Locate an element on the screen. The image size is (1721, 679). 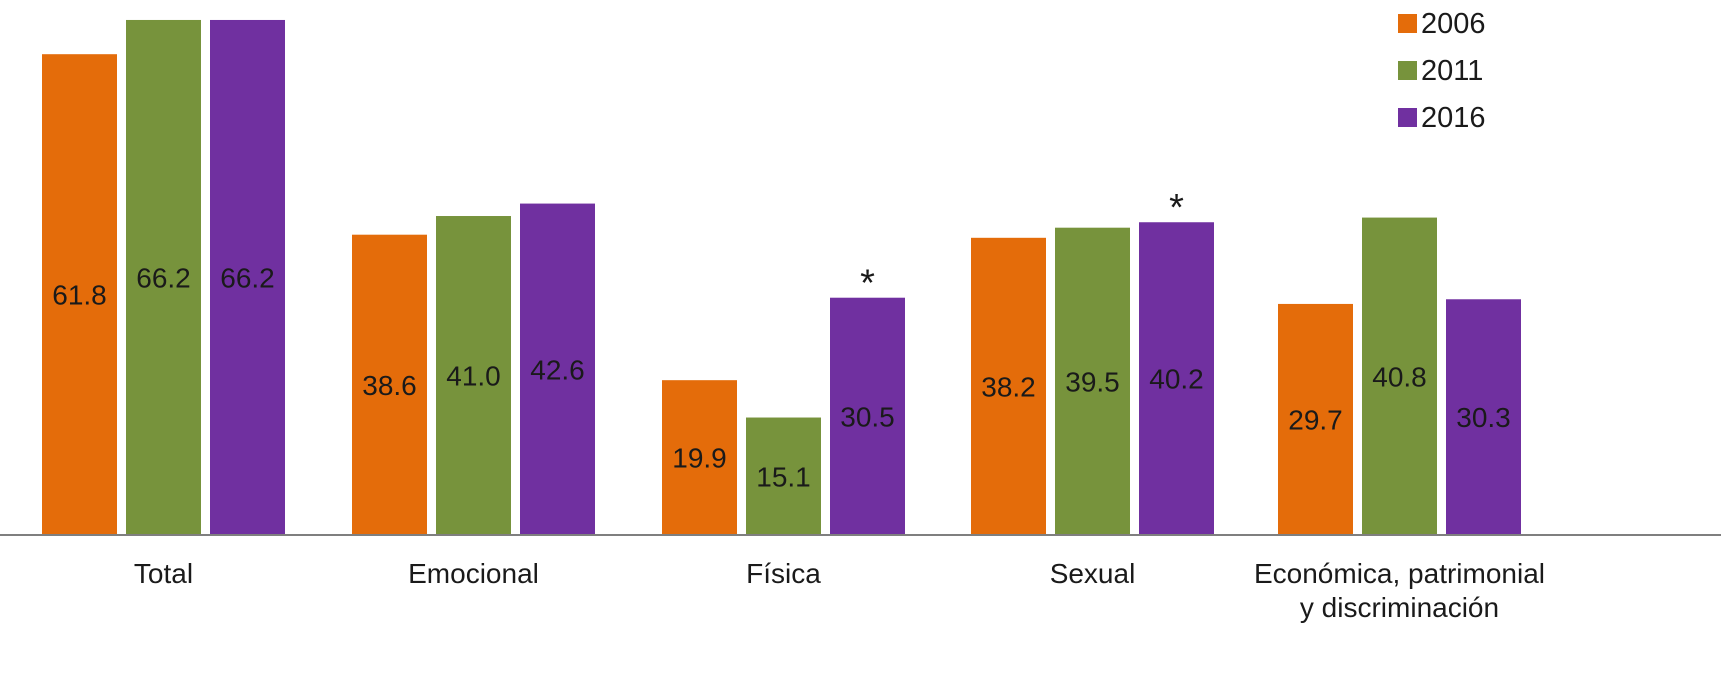
value-label-2016-4: 30.3 is located at coordinates (1483, 417).